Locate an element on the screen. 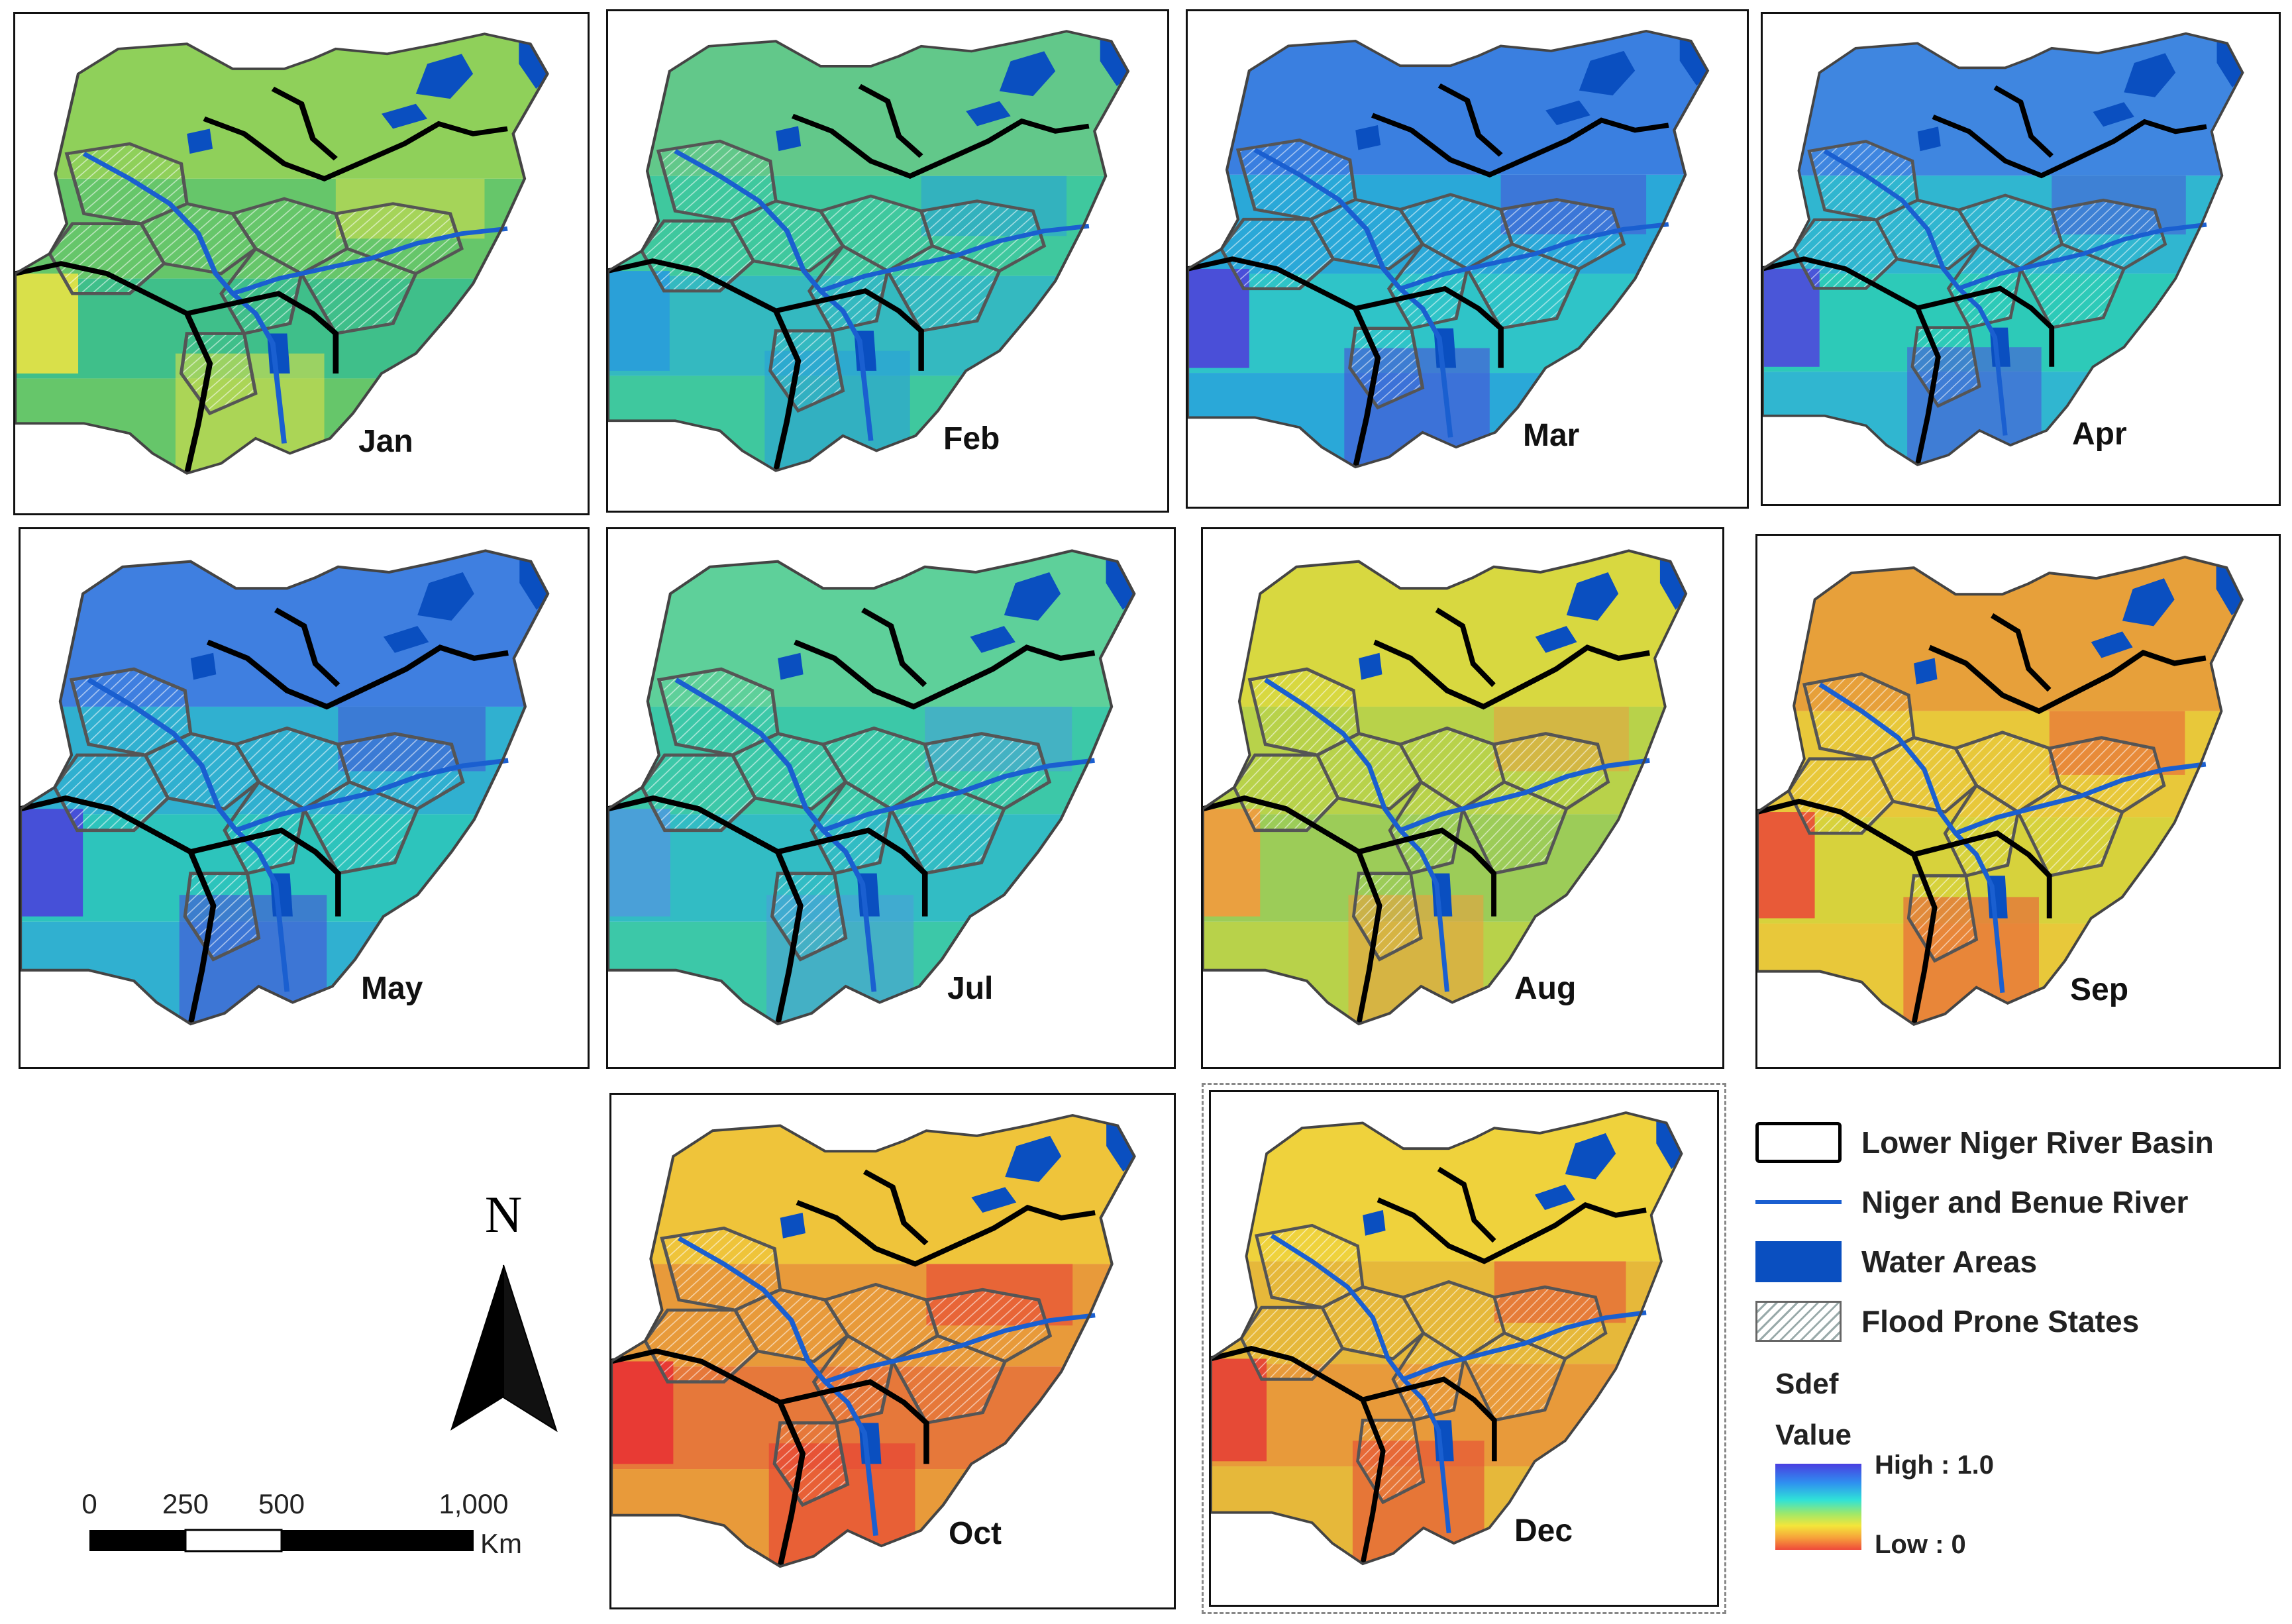 This screenshot has height=1624, width=2292. map-panel-jan: Jan is located at coordinates (301, 263).